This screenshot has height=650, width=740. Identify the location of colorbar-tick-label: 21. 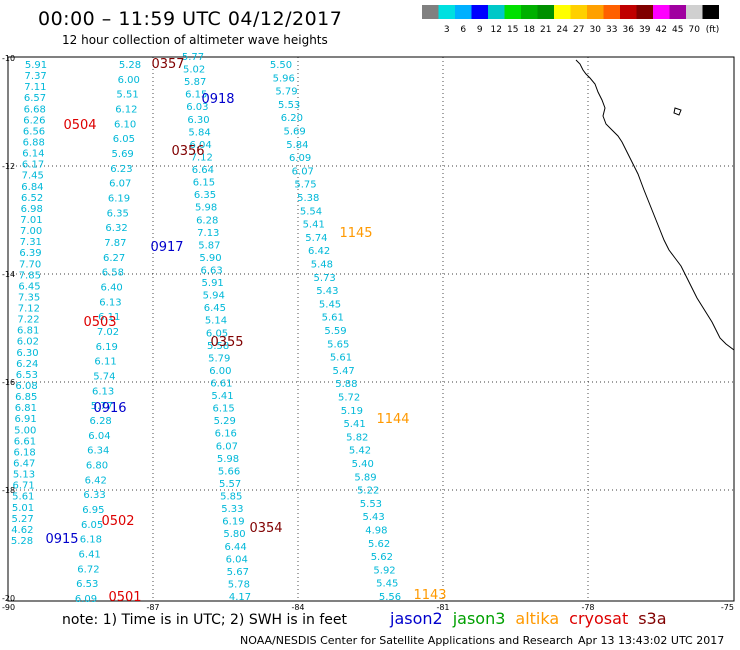
(545, 30).